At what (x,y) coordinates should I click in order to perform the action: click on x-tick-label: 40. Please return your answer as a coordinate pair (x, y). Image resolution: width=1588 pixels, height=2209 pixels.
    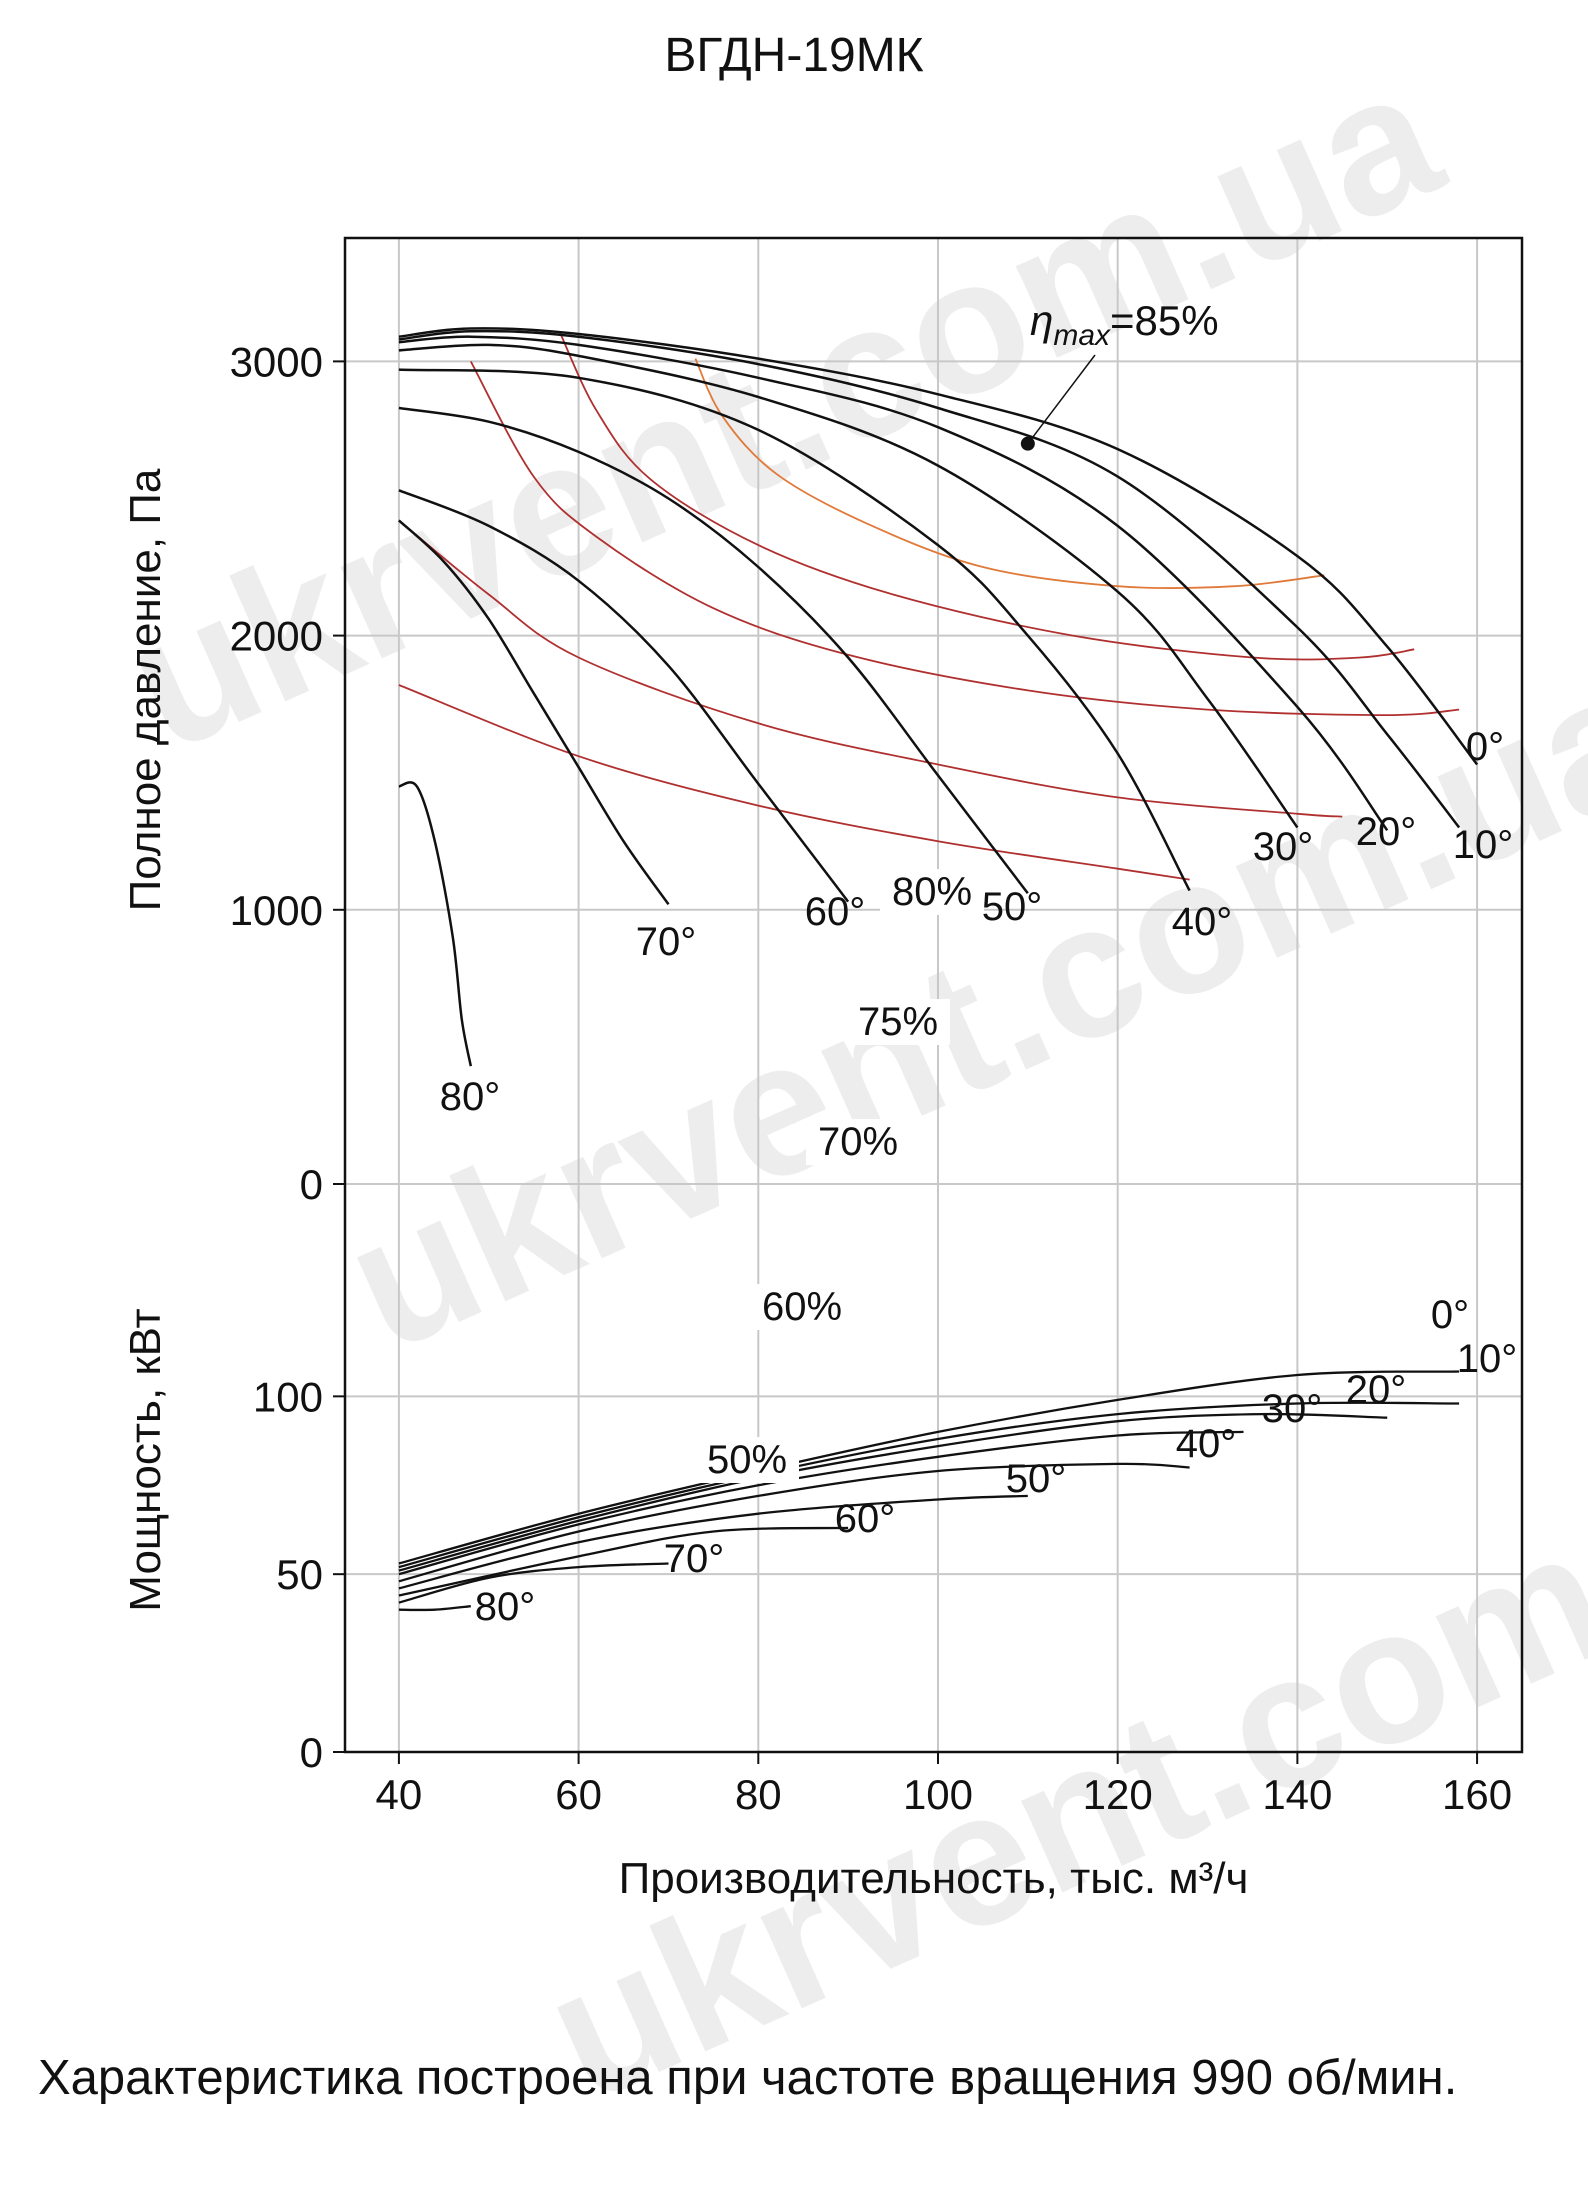
    Looking at the image, I should click on (399, 1794).